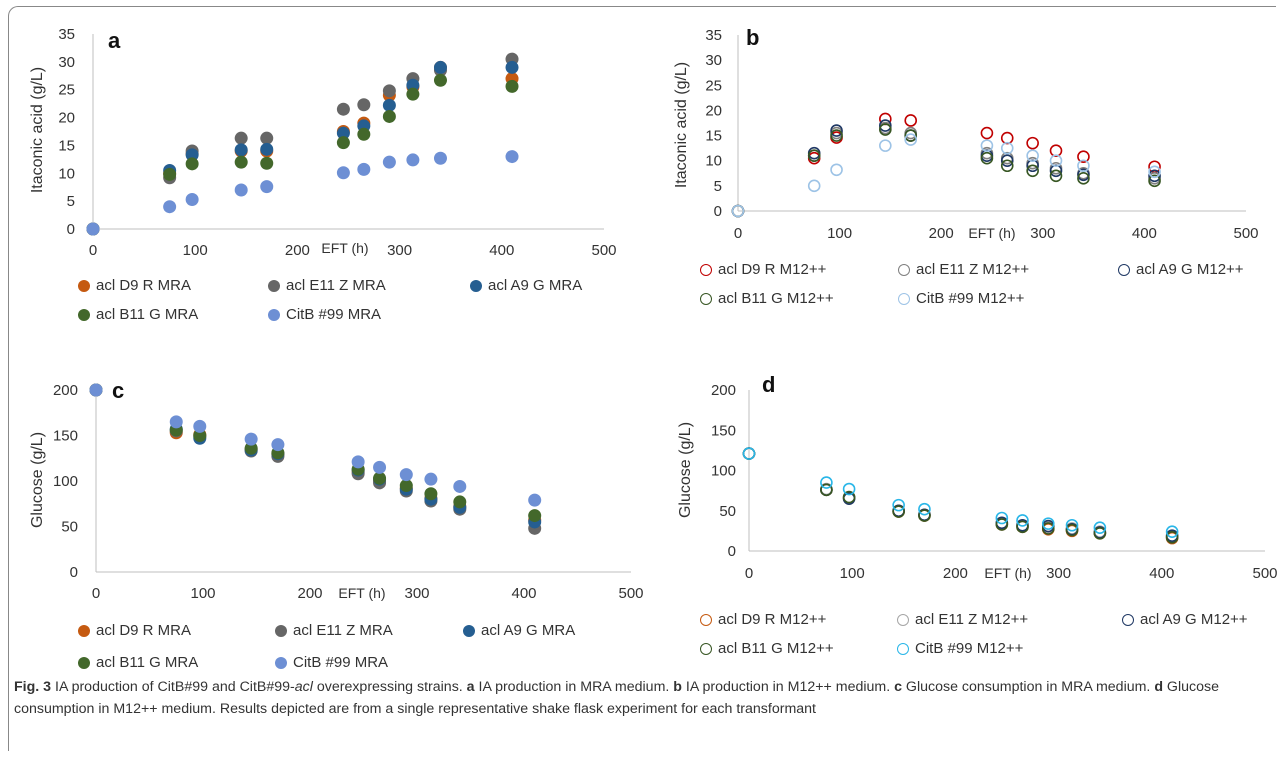 This screenshot has height=761, width=1285. I want to click on legend-entry: acl B11 G MRA, so click(138, 314).